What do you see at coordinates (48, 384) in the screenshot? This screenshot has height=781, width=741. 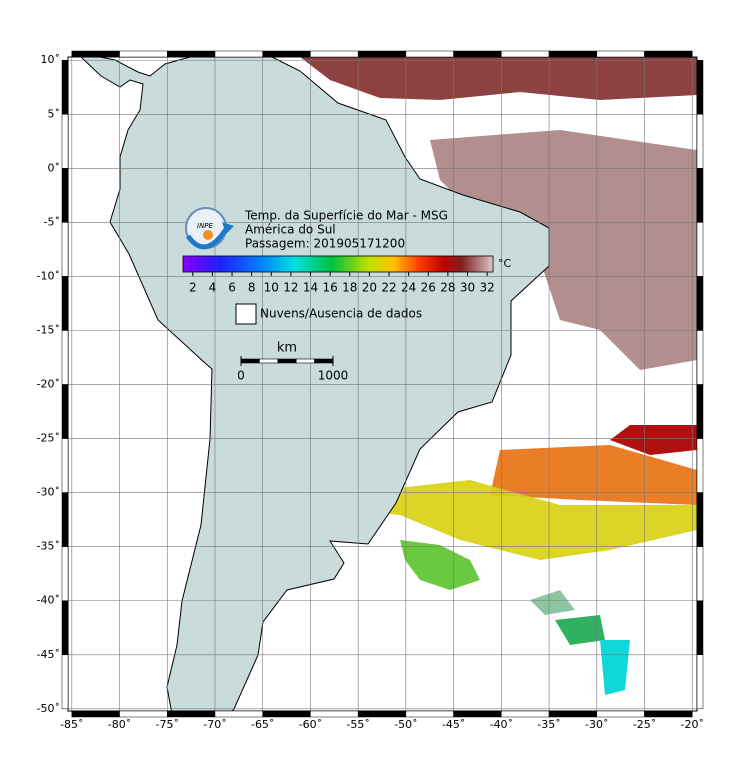 I see `y-tick-label: -20˚` at bounding box center [48, 384].